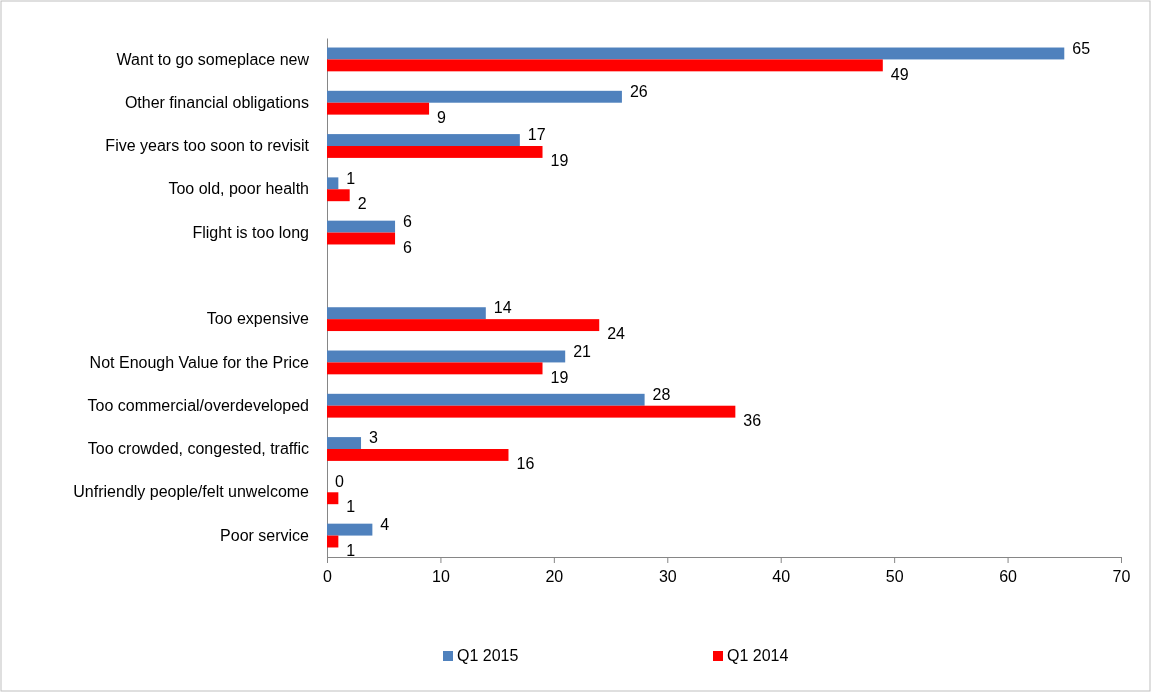  I want to click on data-label: 2, so click(362, 204).